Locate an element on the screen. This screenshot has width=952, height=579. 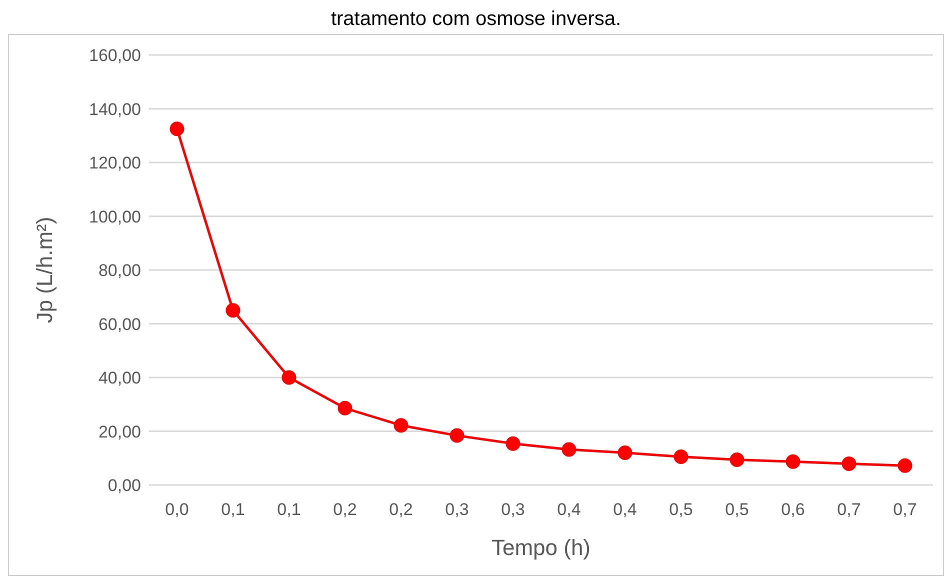
x-axis-title: Tempo (h) is located at coordinates (541, 547).